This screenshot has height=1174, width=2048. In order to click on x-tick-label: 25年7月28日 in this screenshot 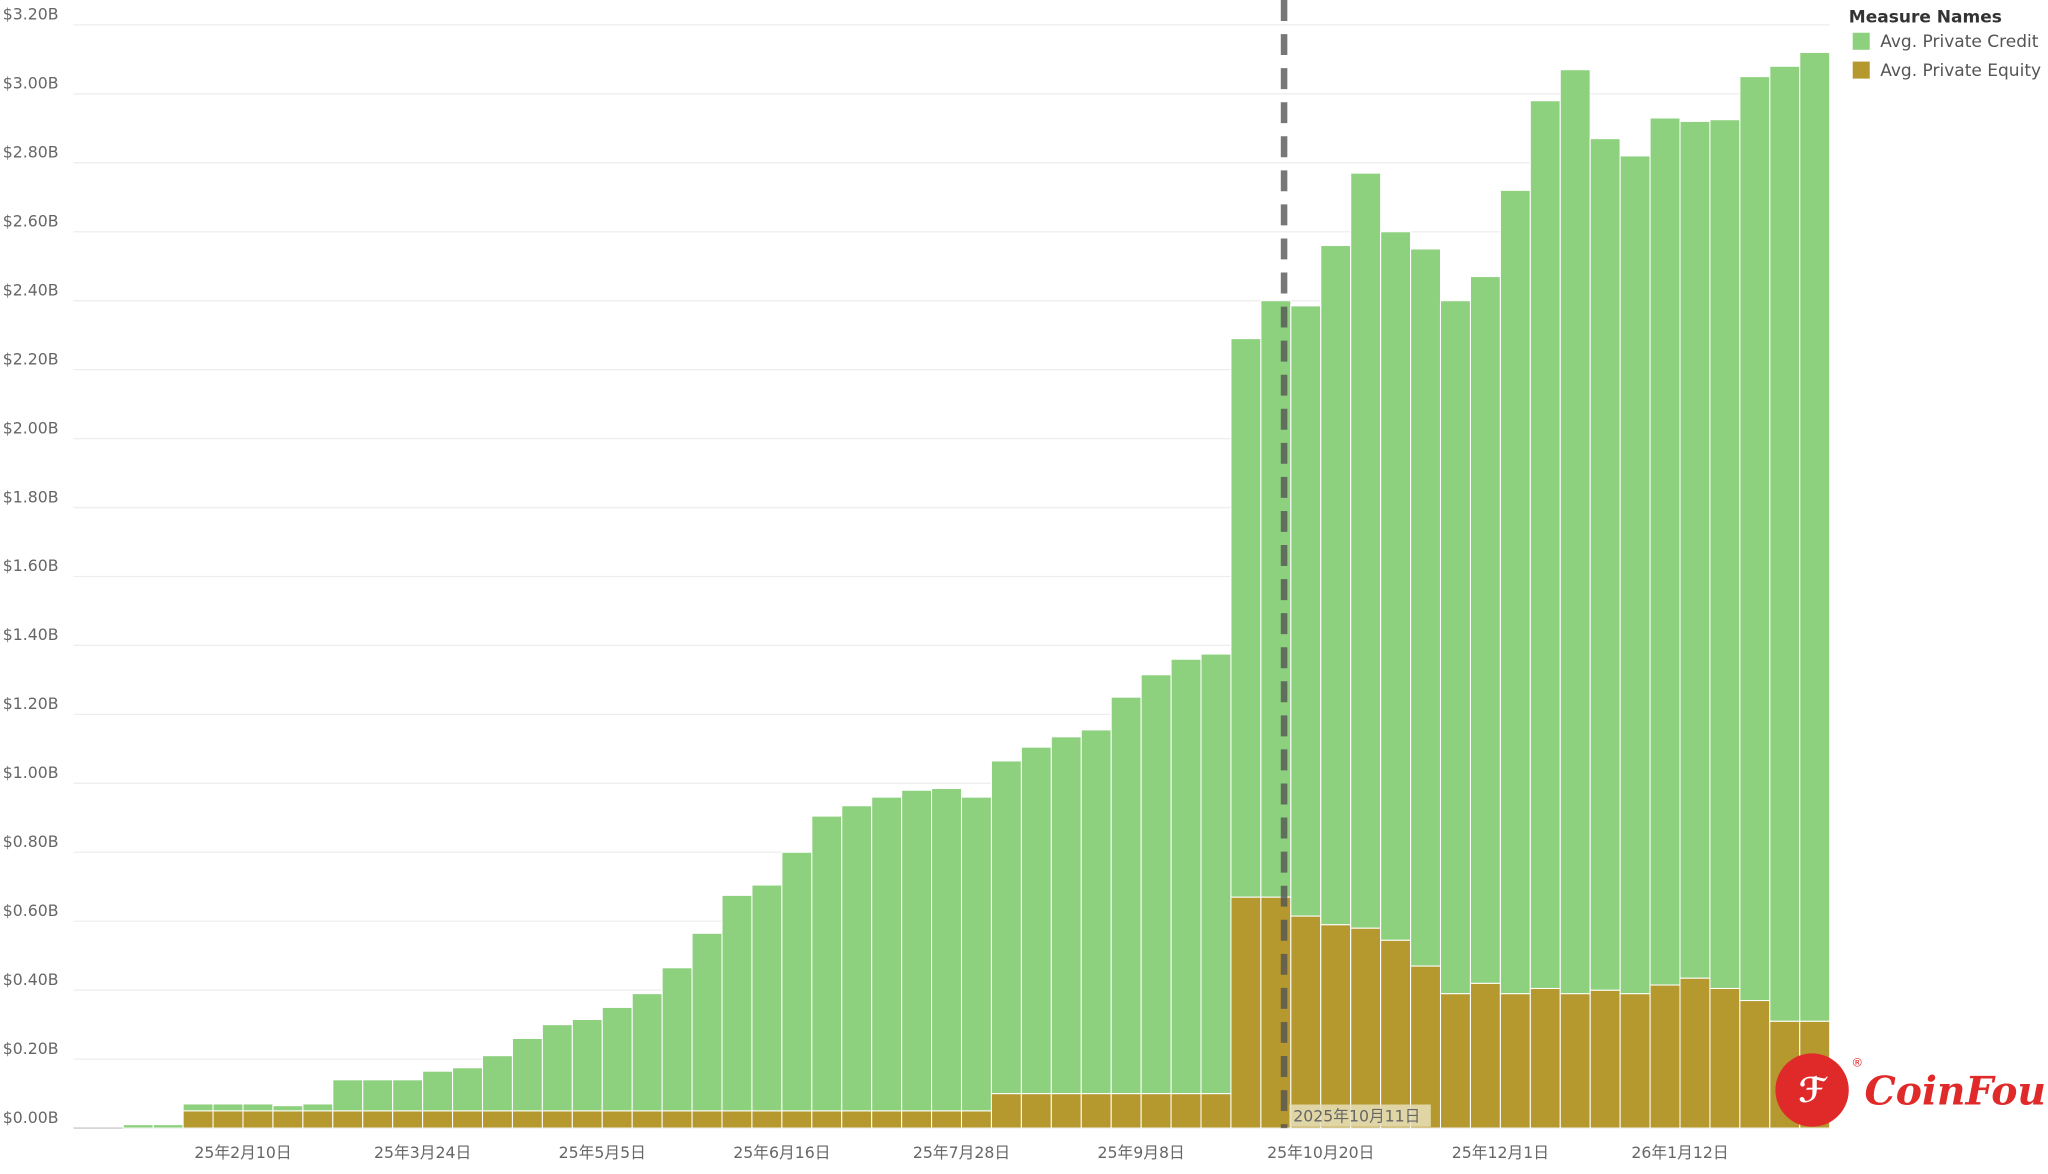, I will do `click(961, 1152)`.